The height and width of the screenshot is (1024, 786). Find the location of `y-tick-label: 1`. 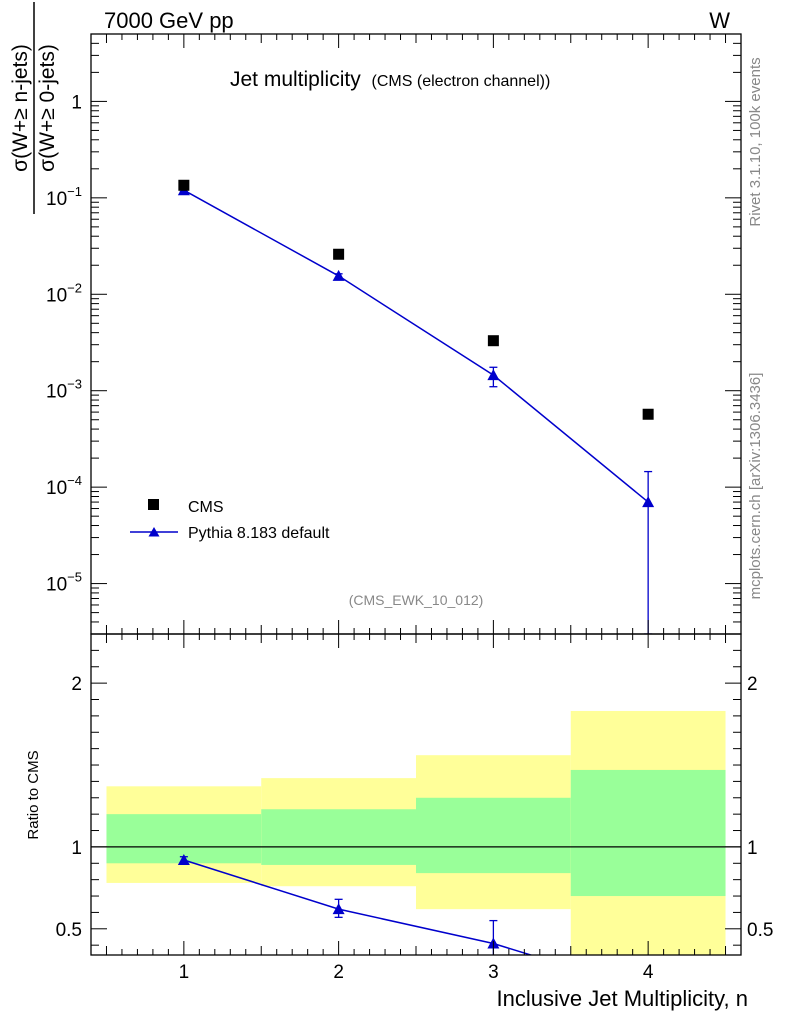

y-tick-label: 1 is located at coordinates (76, 102).